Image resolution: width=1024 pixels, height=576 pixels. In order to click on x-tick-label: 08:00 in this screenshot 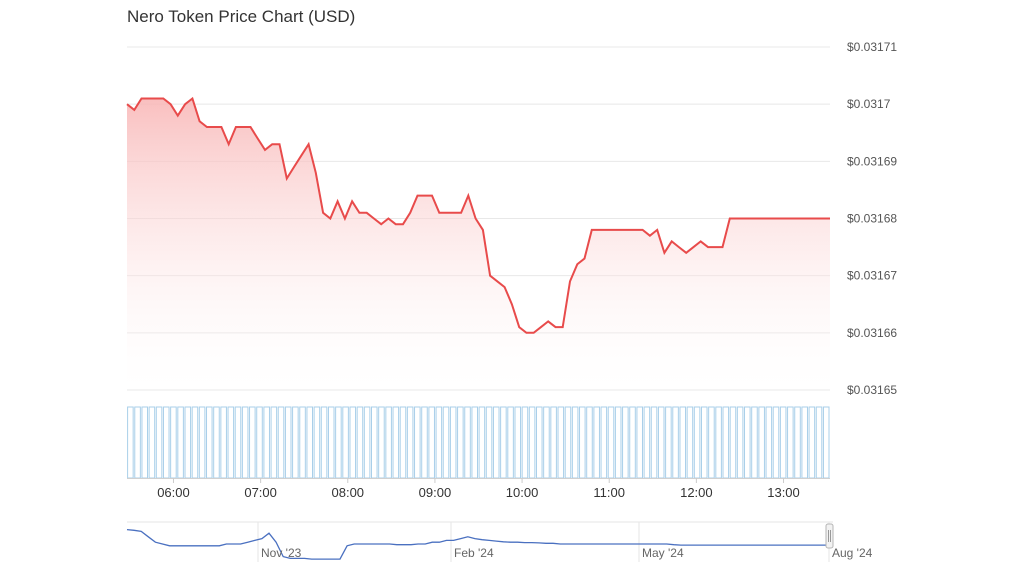, I will do `click(348, 492)`.